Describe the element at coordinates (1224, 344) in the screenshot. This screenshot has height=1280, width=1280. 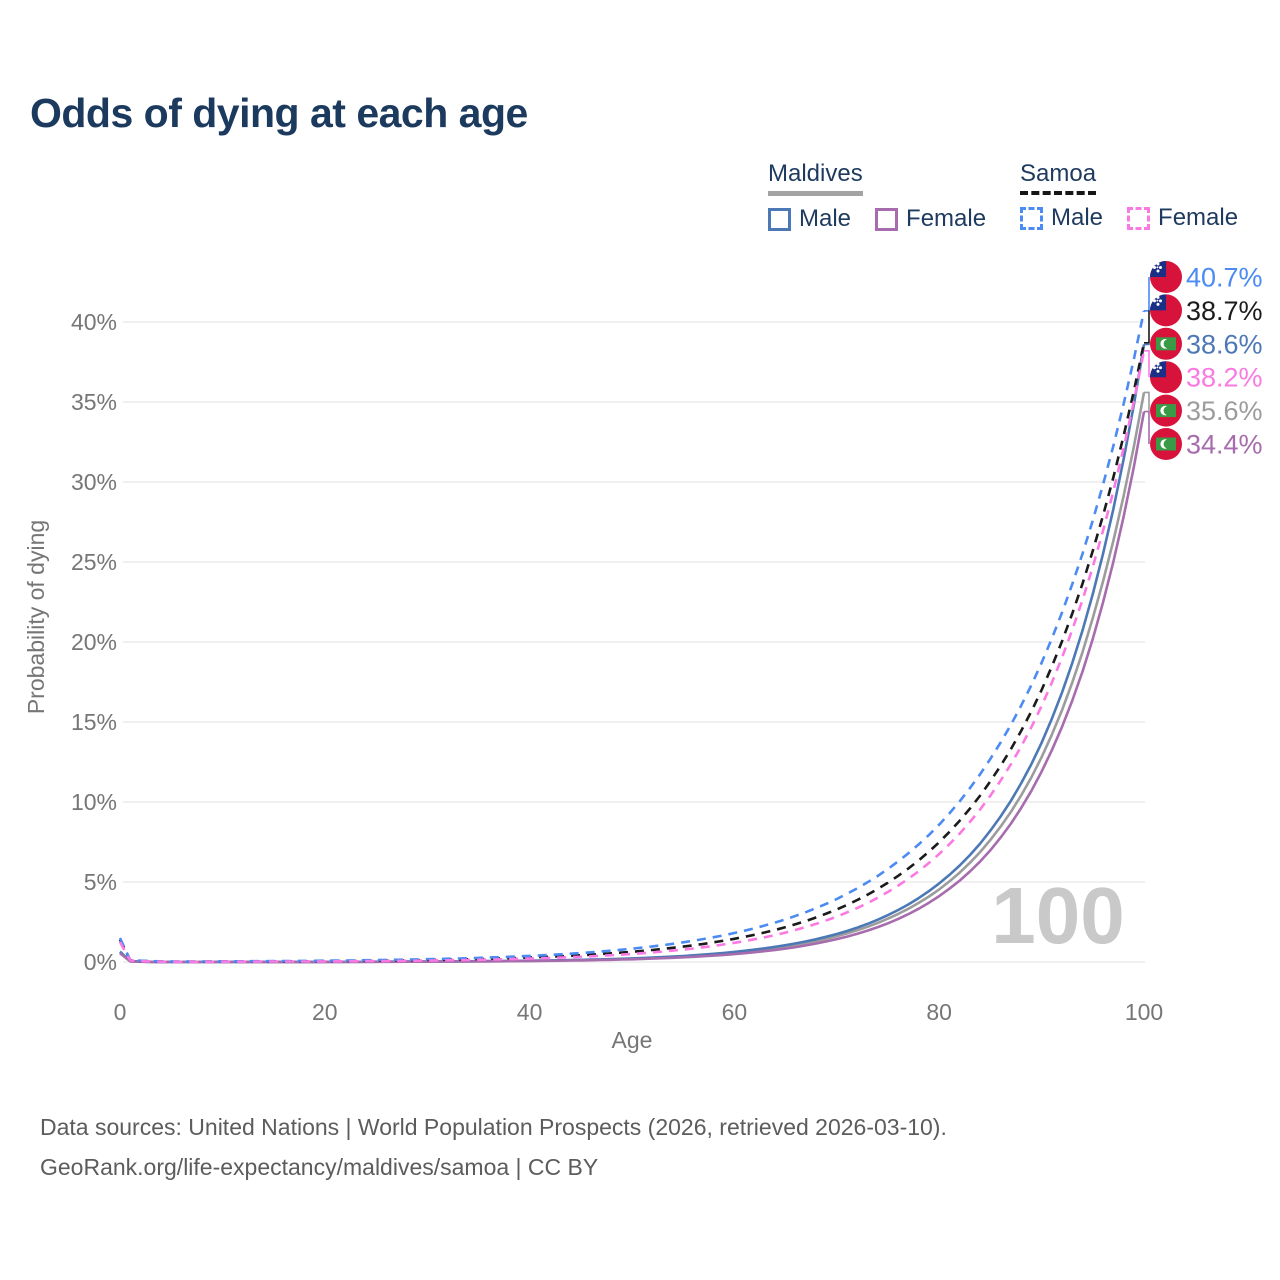
I see `end-value-label-maldives-male: 38.6%` at that location.